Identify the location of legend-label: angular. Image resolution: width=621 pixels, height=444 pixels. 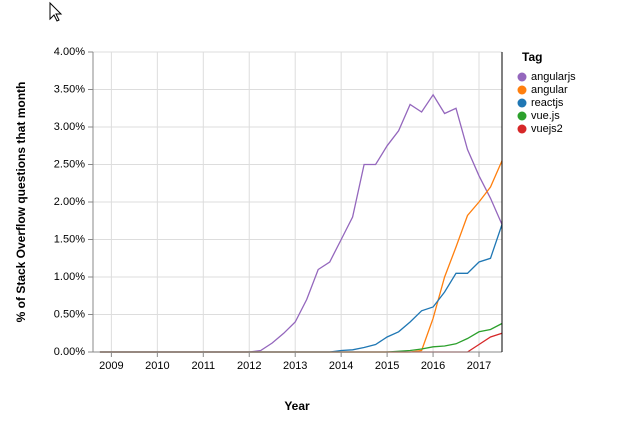
(549, 90).